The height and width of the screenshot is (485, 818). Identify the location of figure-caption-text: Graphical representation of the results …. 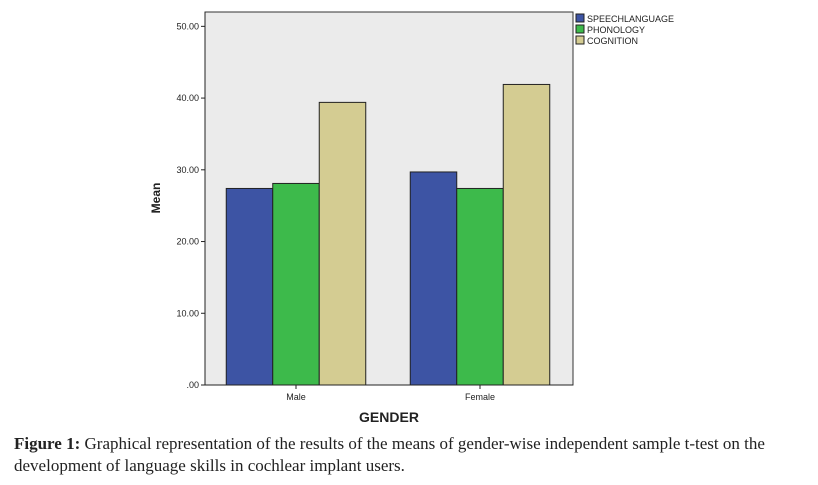
(389, 454).